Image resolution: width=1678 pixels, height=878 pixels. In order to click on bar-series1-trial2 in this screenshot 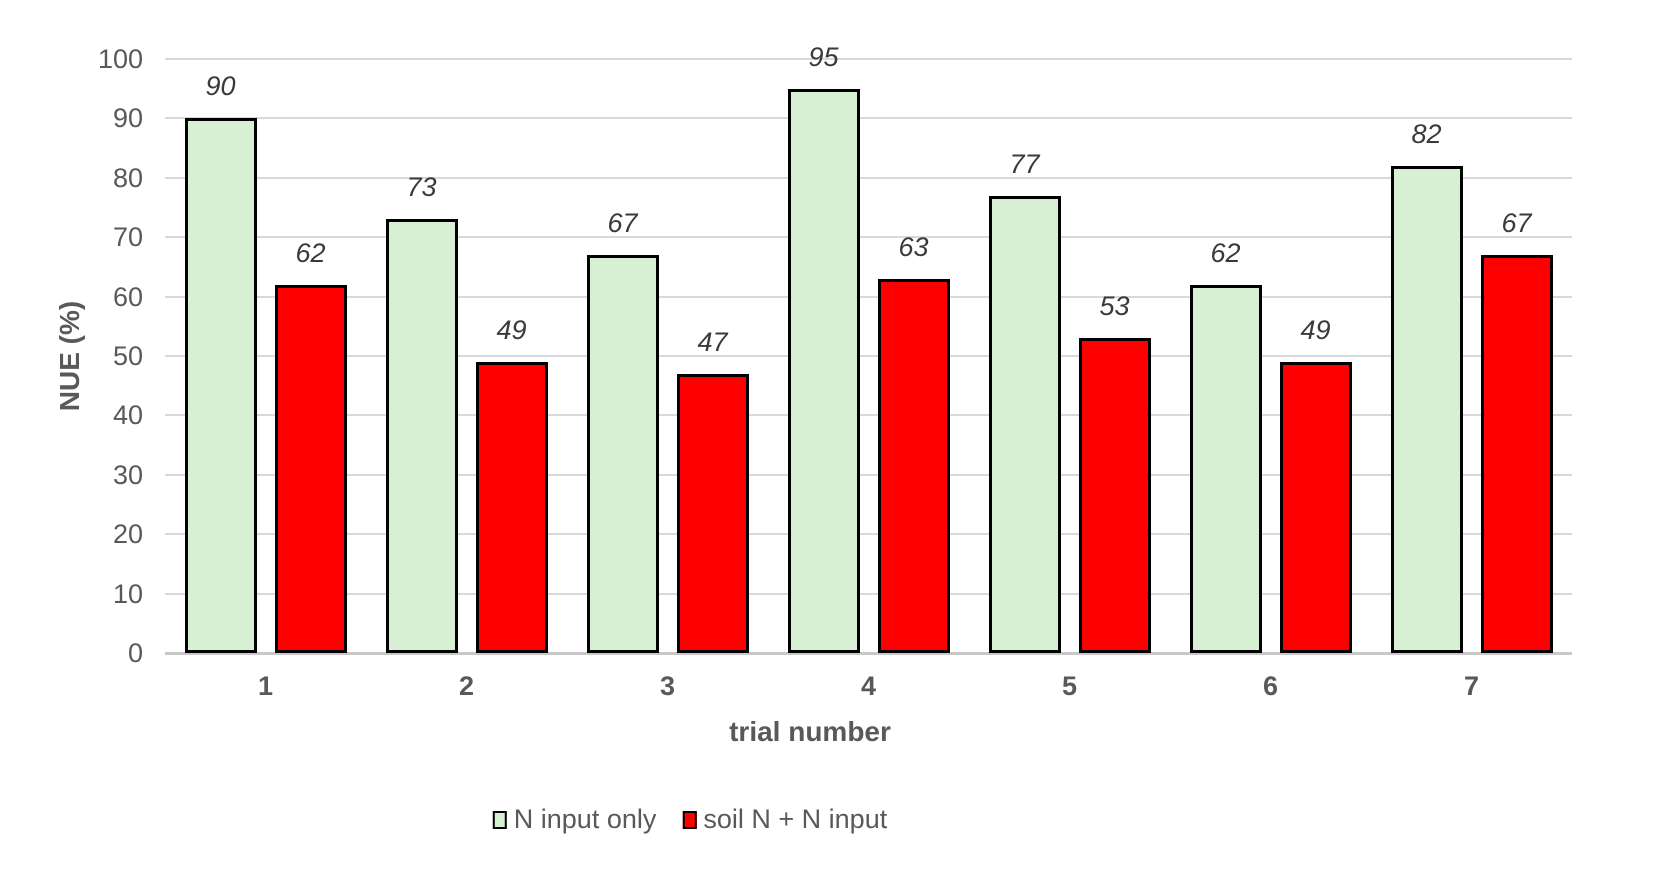, I will do `click(421, 436)`.